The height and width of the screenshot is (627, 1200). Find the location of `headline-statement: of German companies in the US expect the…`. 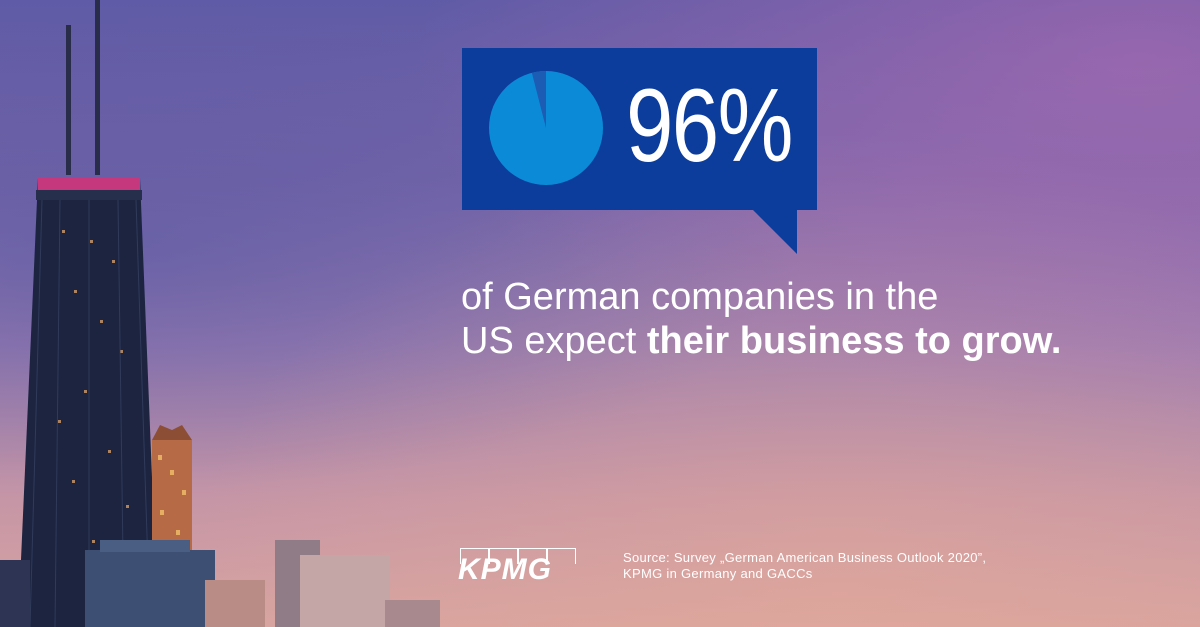

headline-statement: of German companies in the US expect the… is located at coordinates (811, 319).